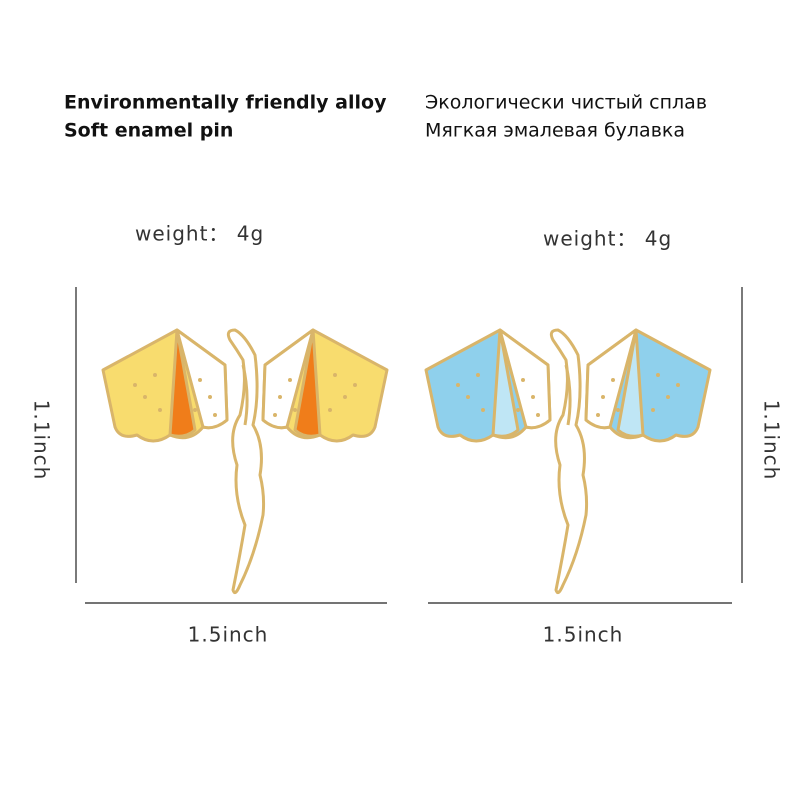  Describe the element at coordinates (568, 461) in the screenshot. I see `dragon-pin-blue` at that location.